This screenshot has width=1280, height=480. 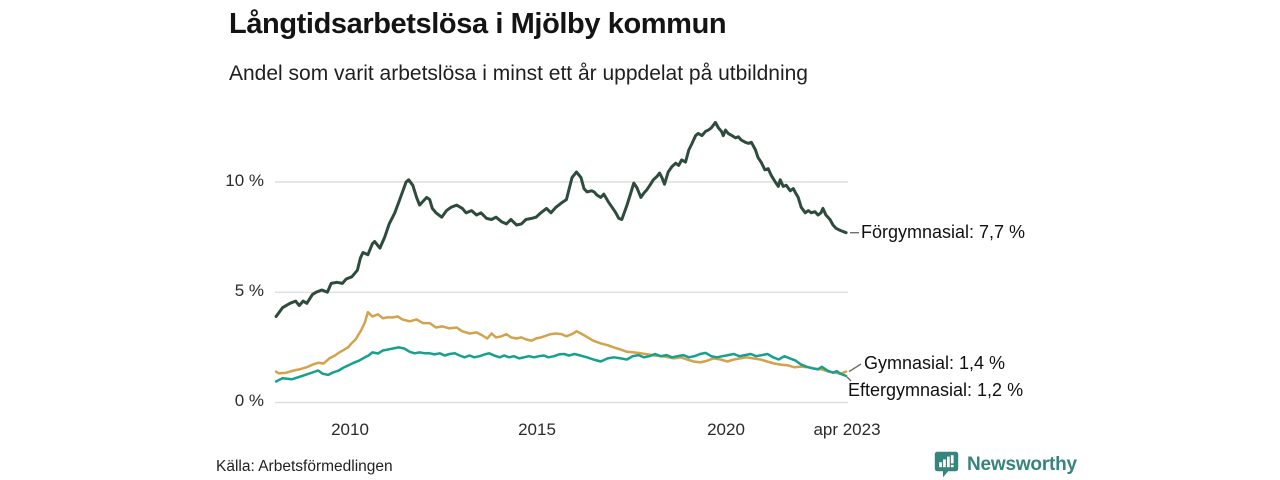 What do you see at coordinates (249, 400) in the screenshot?
I see `y-axis-tick-0: 0 %` at bounding box center [249, 400].